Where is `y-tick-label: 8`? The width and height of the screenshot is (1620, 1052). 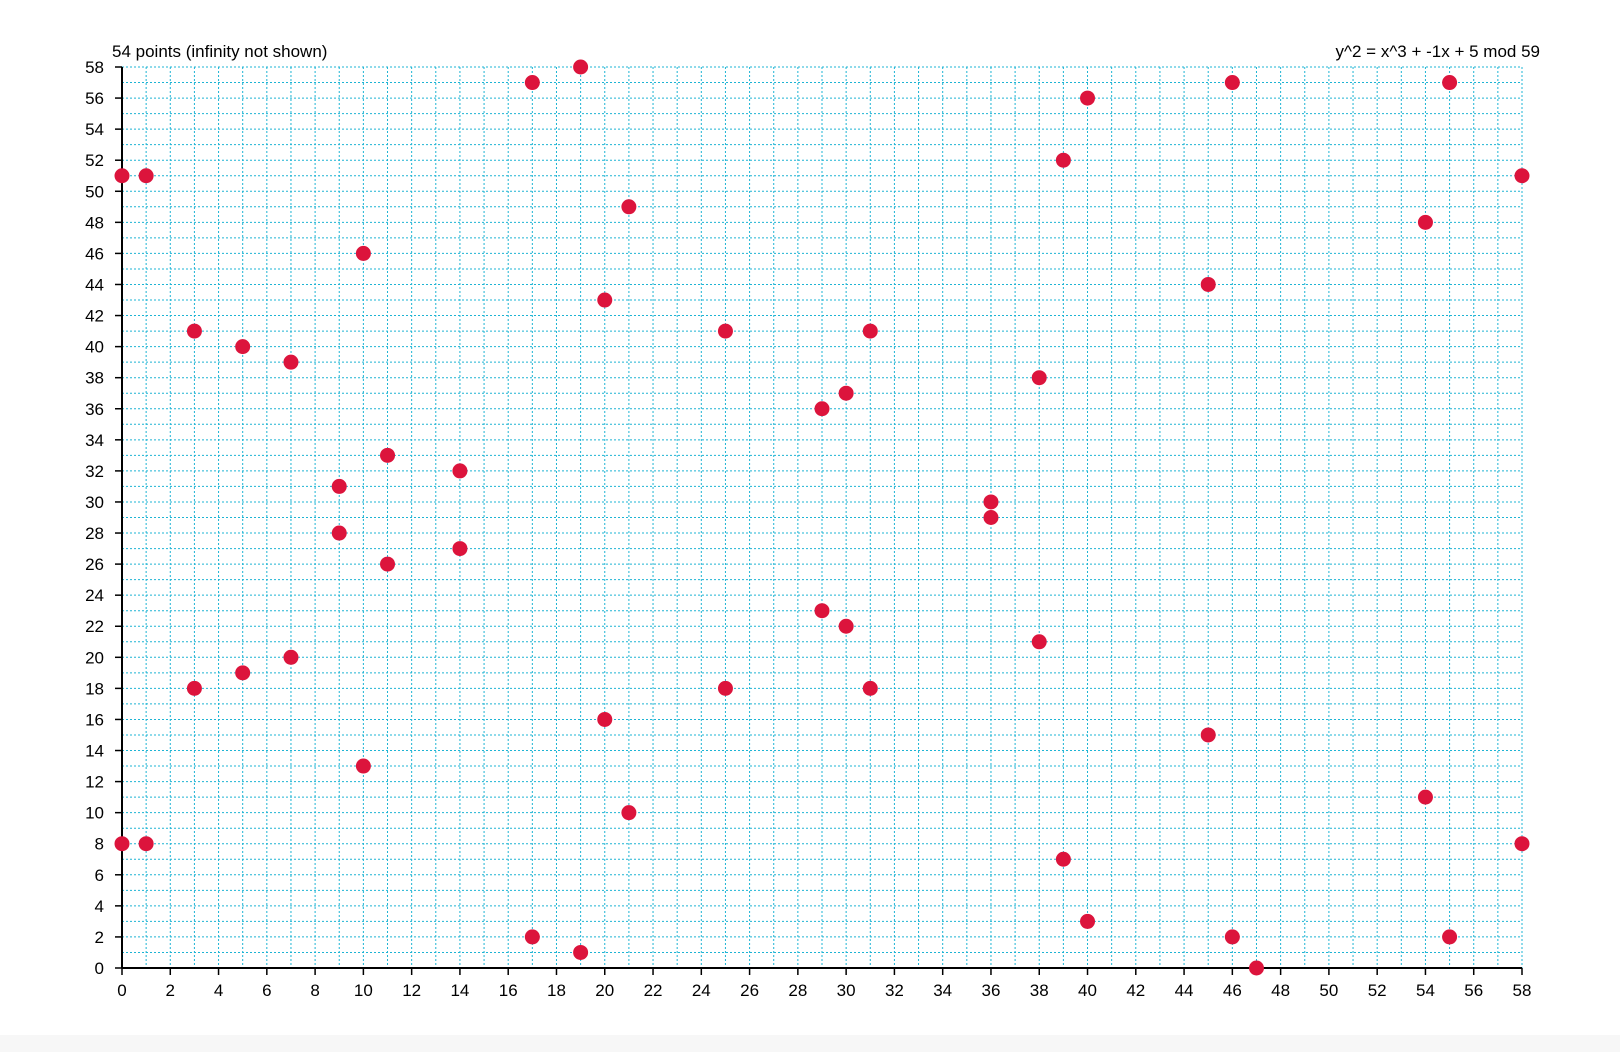 y-tick-label: 8 is located at coordinates (99, 844).